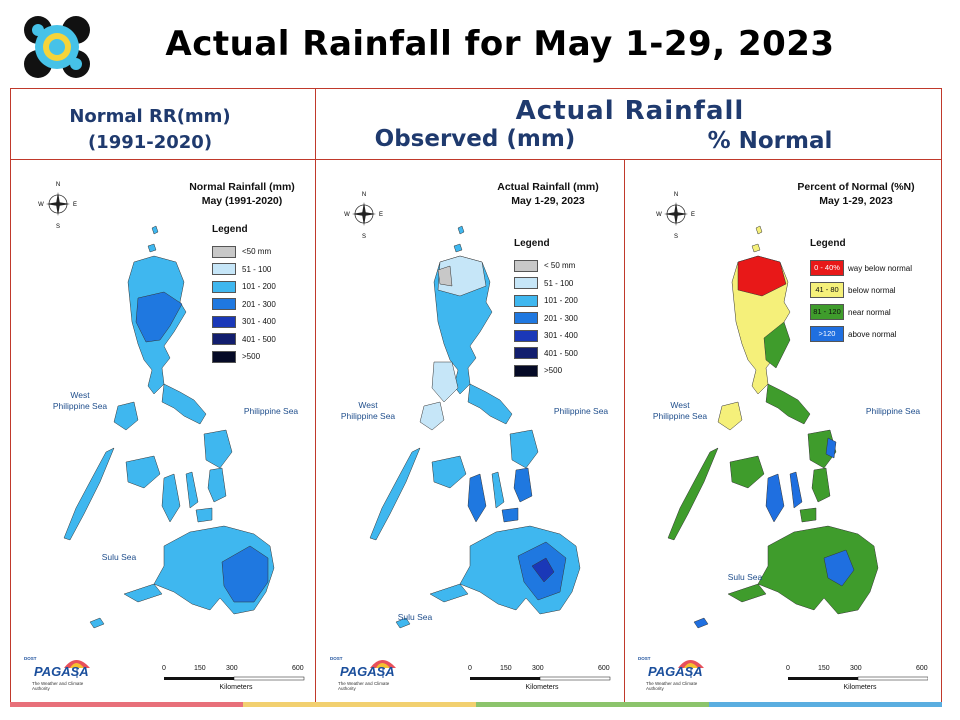 Image resolution: width=960 pixels, height=720 pixels. What do you see at coordinates (827, 268) in the screenshot?
I see `legend-swatch: 0 - 40%` at bounding box center [827, 268].